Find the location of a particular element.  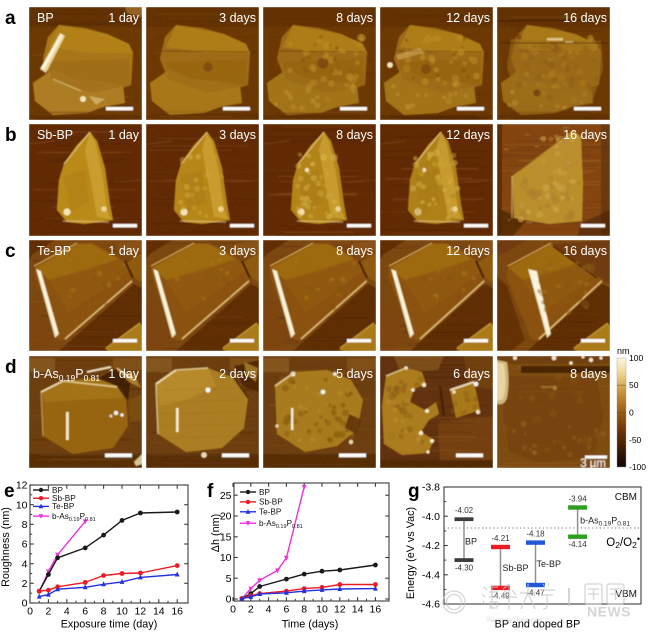

svg-text: -4.6 is located at coordinates (431, 605).